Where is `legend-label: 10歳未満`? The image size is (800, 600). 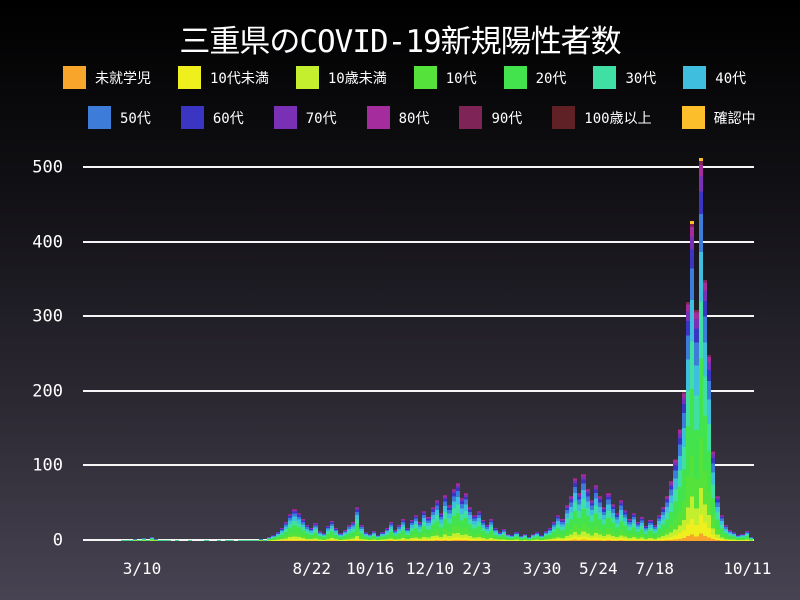 legend-label: 10歳未満 is located at coordinates (357, 78).